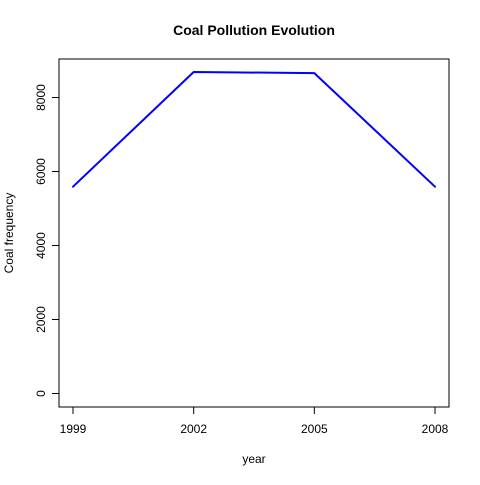 The width and height of the screenshot is (480, 485). I want to click on y-tick-label: 4000, so click(41, 245).